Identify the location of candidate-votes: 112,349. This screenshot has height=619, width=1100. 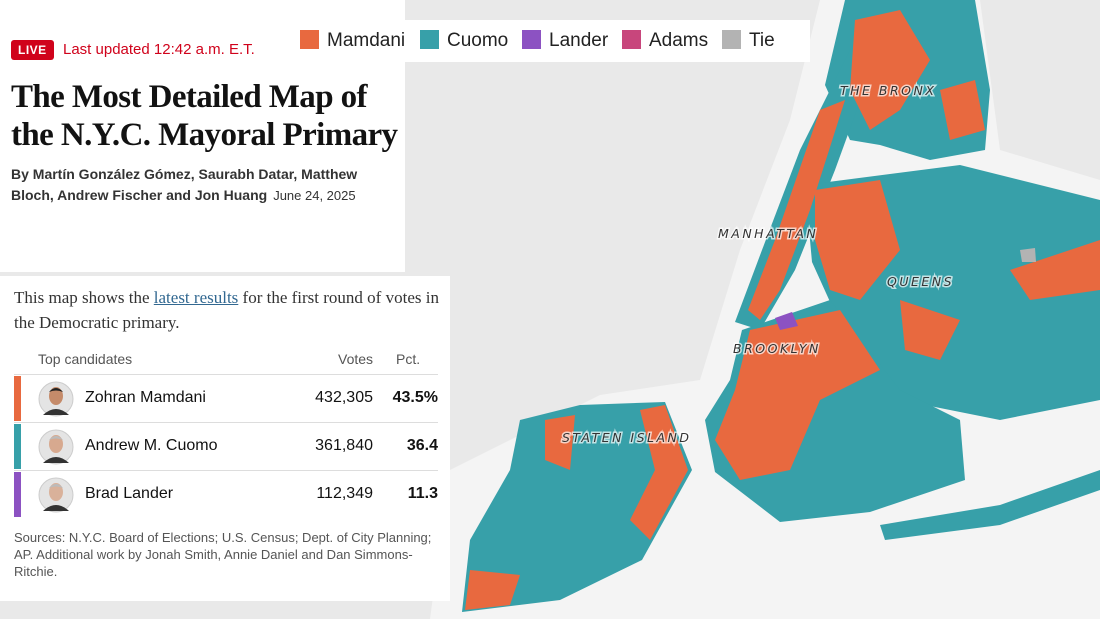
(344, 493).